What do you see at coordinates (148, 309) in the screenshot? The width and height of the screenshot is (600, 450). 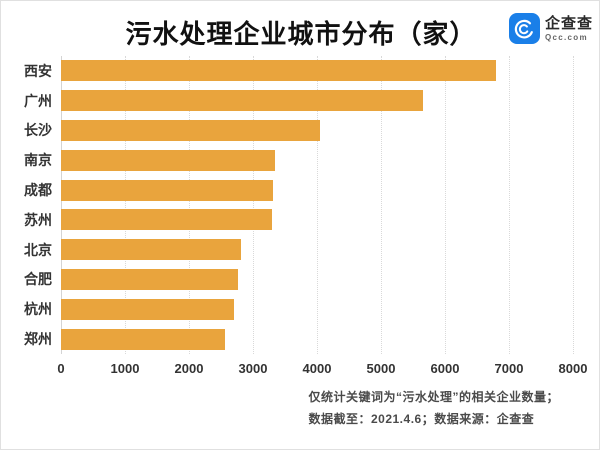 I see `bar-杭州` at bounding box center [148, 309].